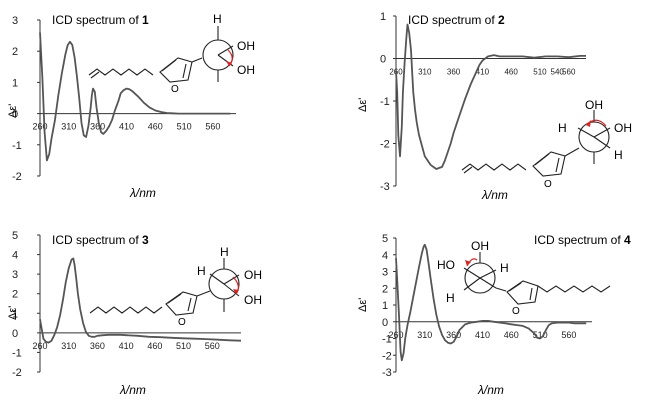 This screenshot has height=404, width=653. What do you see at coordinates (13, 111) in the screenshot?
I see `panel-1-ylabel: Δε'` at bounding box center [13, 111].